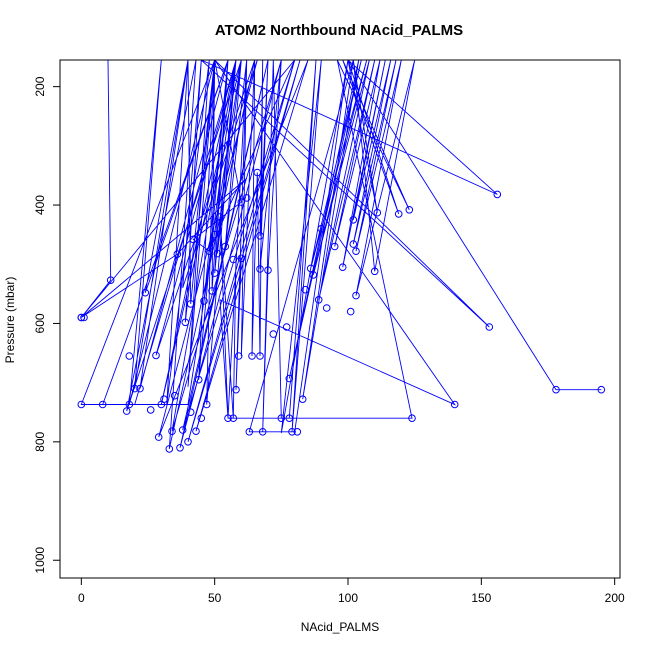 The width and height of the screenshot is (650, 650). Describe the element at coordinates (40, 323) in the screenshot. I see `y-tick-label: 600` at that location.